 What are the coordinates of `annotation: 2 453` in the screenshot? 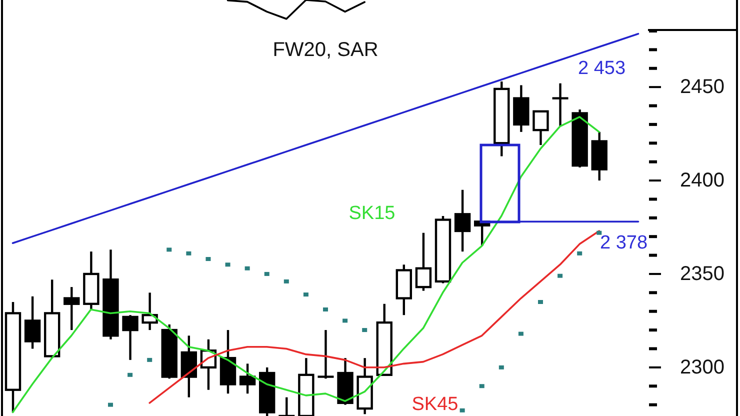 It's located at (602, 68).